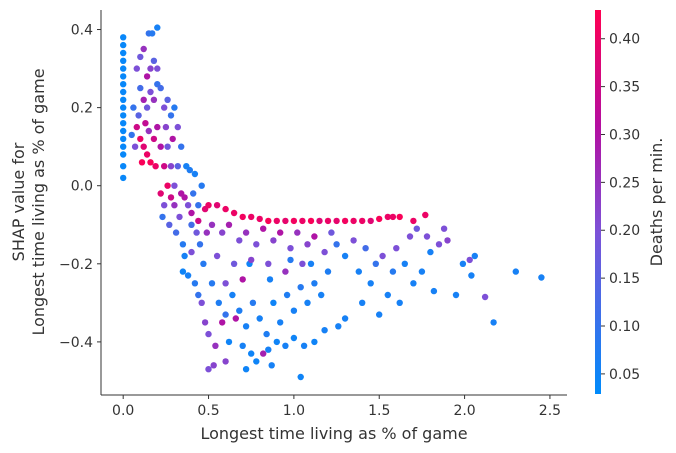 The image size is (676, 453). I want to click on y-tick-label: 0.4, so click(82, 31).